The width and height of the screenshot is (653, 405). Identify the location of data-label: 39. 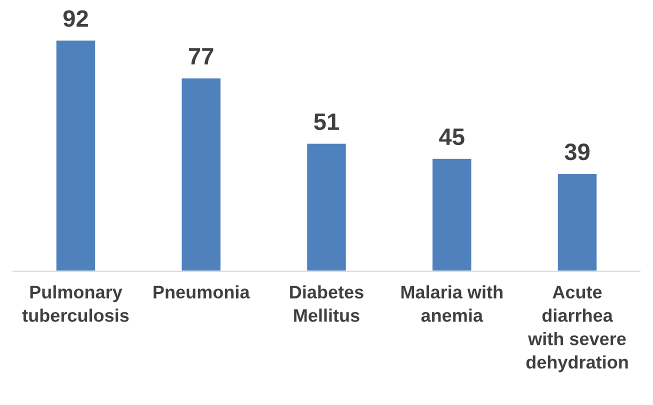
(577, 152).